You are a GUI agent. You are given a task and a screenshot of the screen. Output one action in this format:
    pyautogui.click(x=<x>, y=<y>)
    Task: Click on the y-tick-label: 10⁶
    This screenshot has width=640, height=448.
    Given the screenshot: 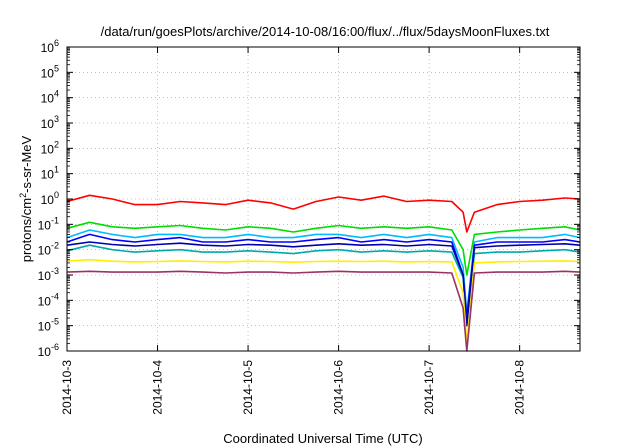 What is the action you would take?
    pyautogui.click(x=50, y=46)
    